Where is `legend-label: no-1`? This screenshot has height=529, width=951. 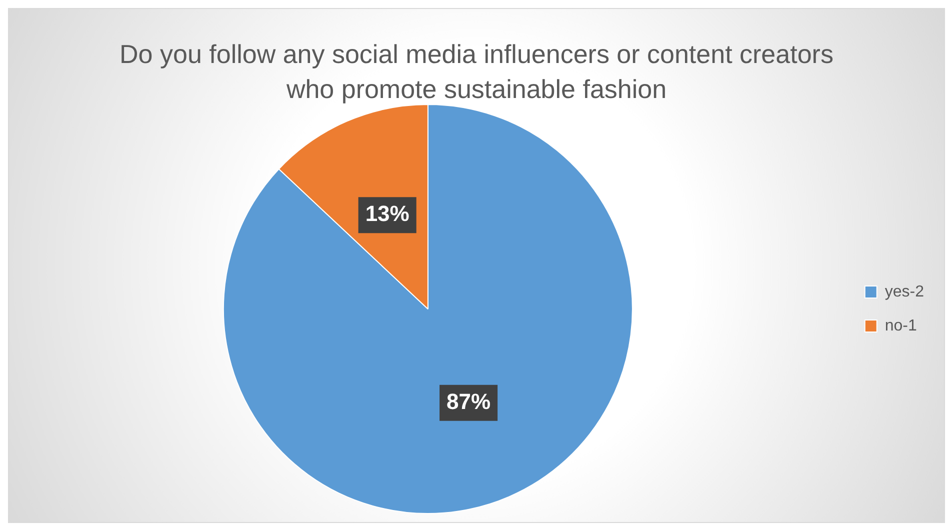
legend-label: no-1 is located at coordinates (900, 325).